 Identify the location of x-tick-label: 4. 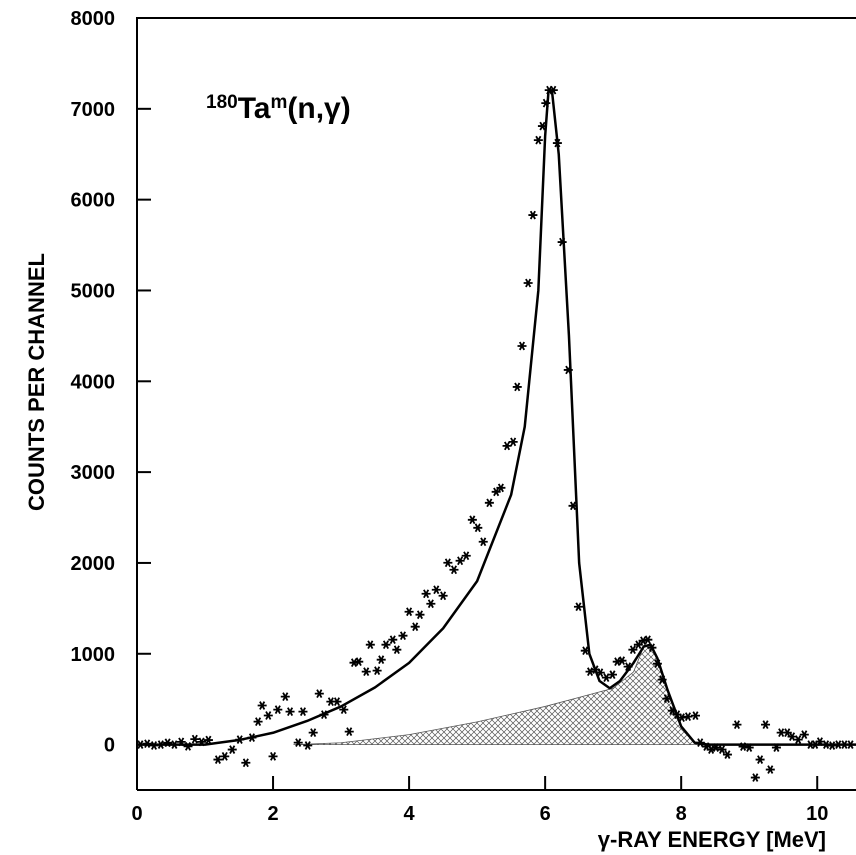
(410, 814).